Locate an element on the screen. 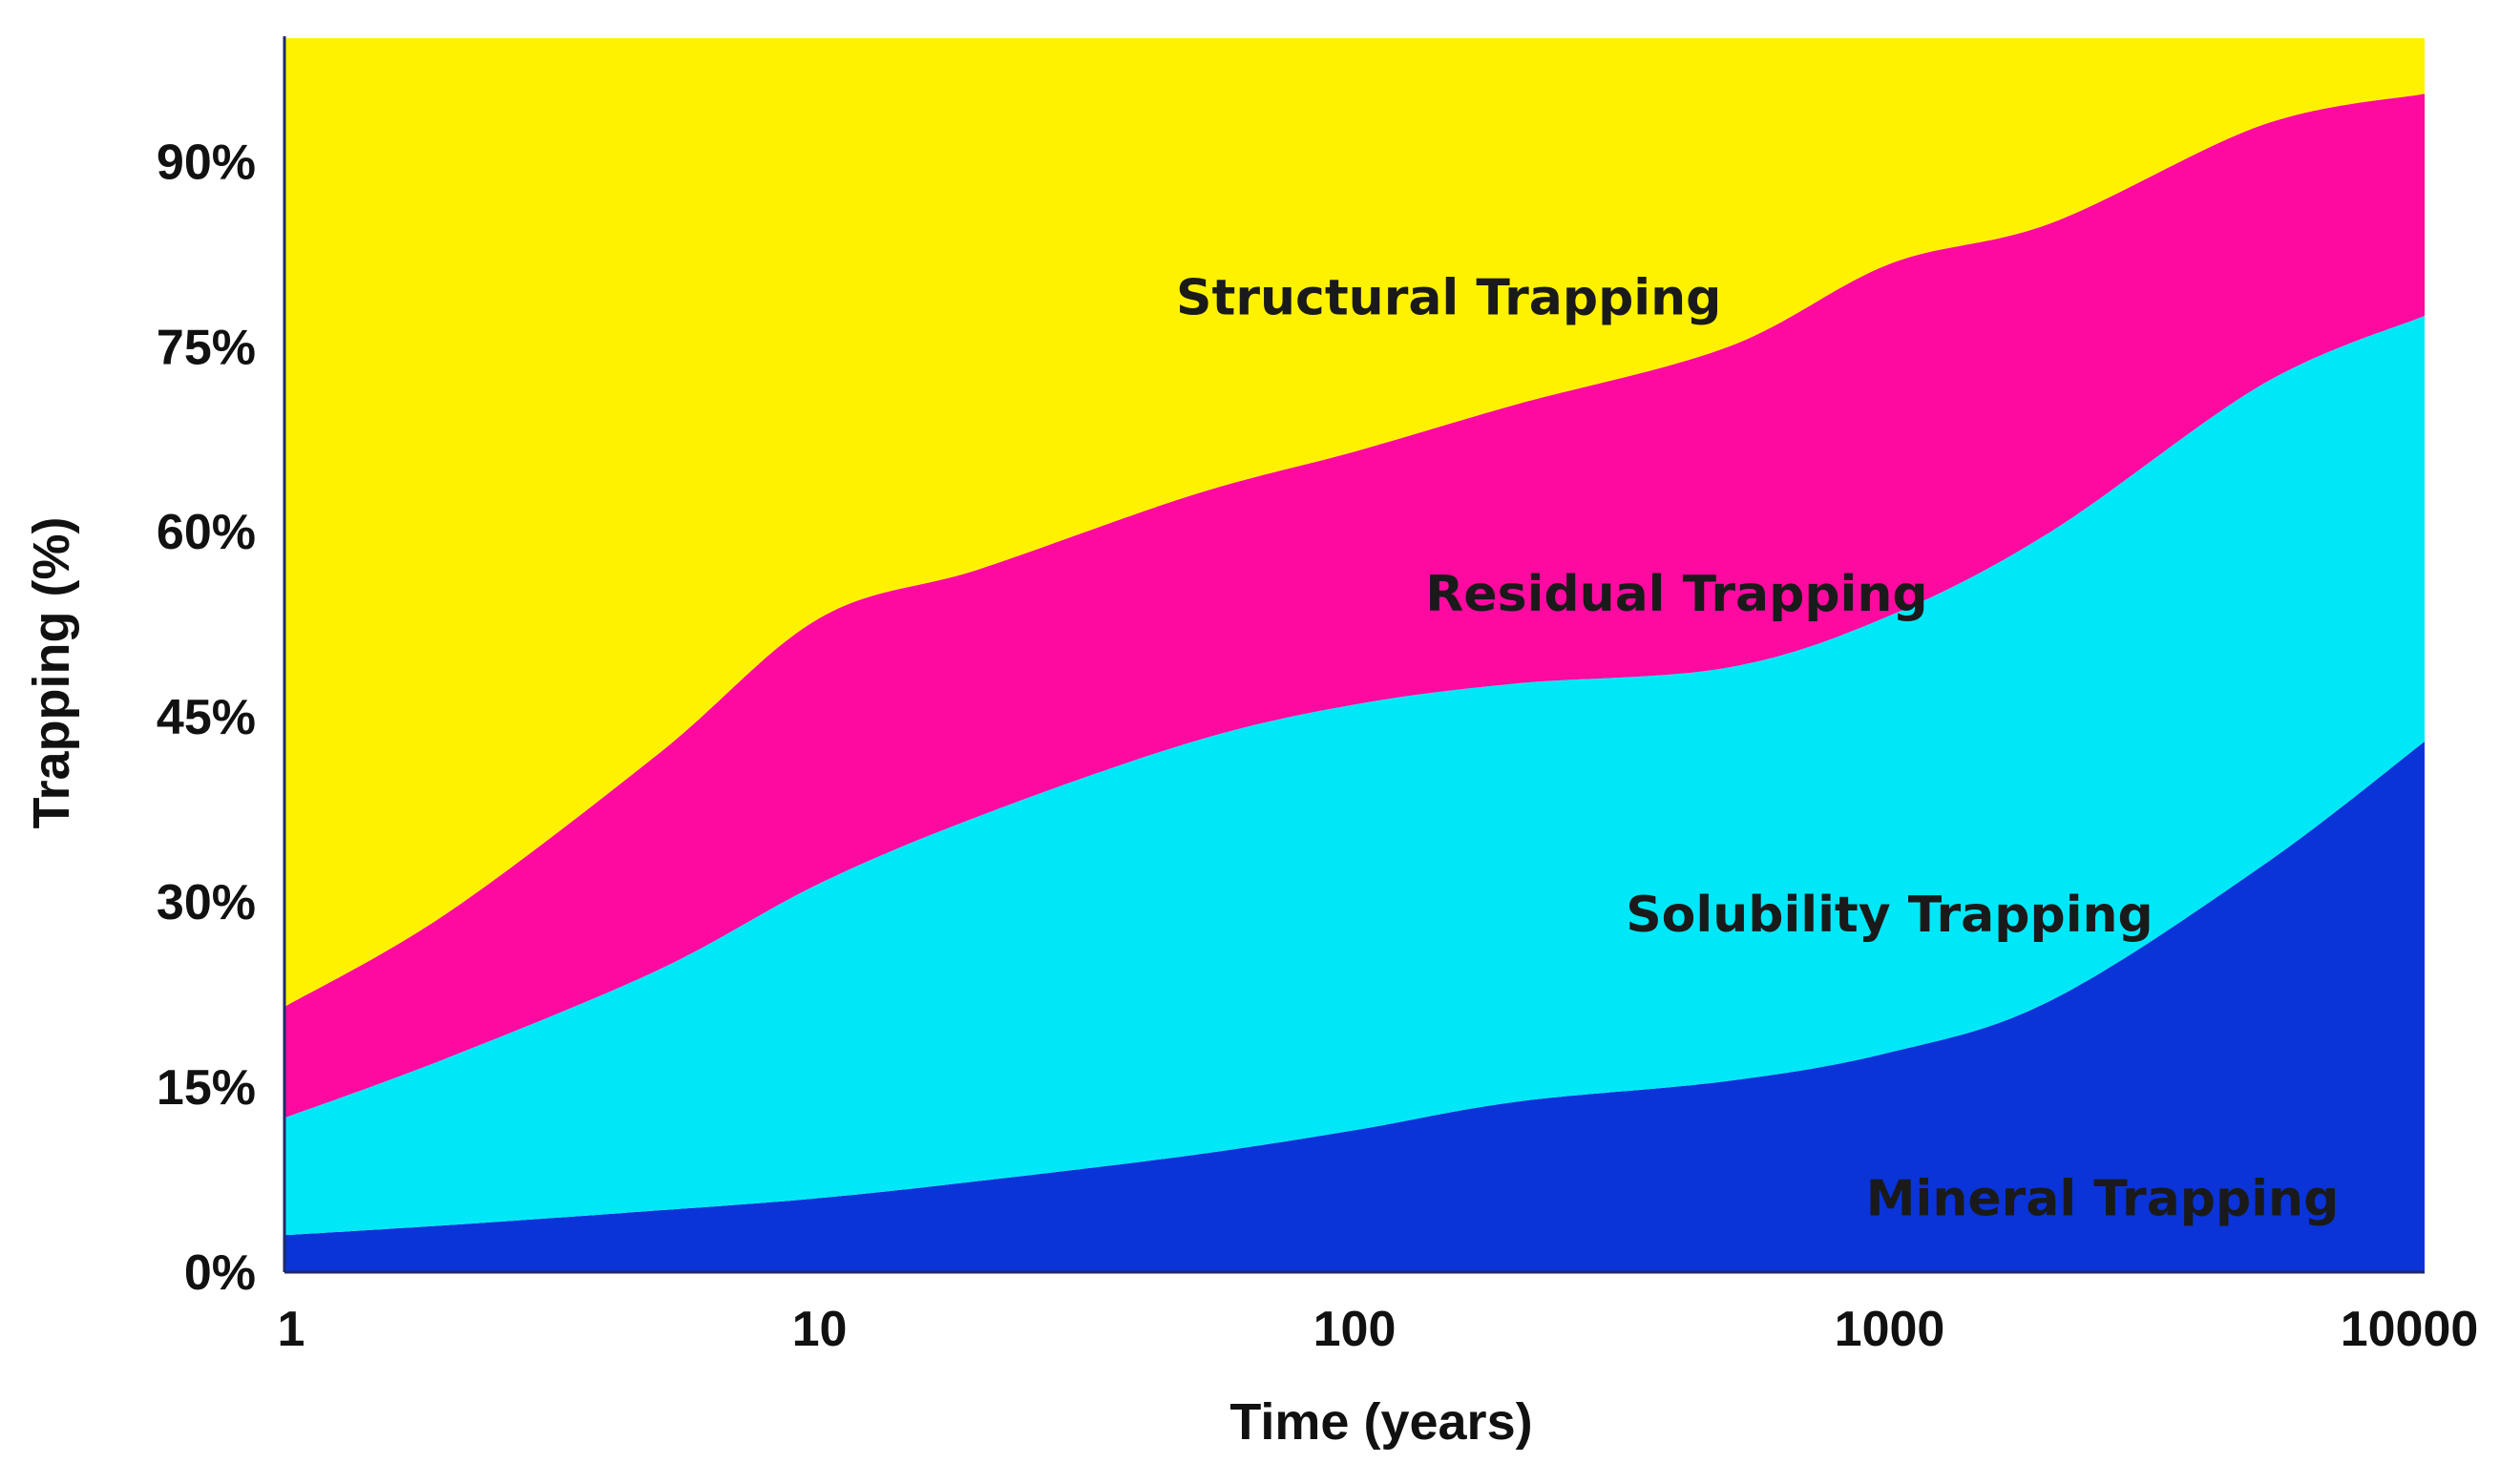  area-label-mineral-trapping: Mineral Trapping is located at coordinates (2103, 1198).